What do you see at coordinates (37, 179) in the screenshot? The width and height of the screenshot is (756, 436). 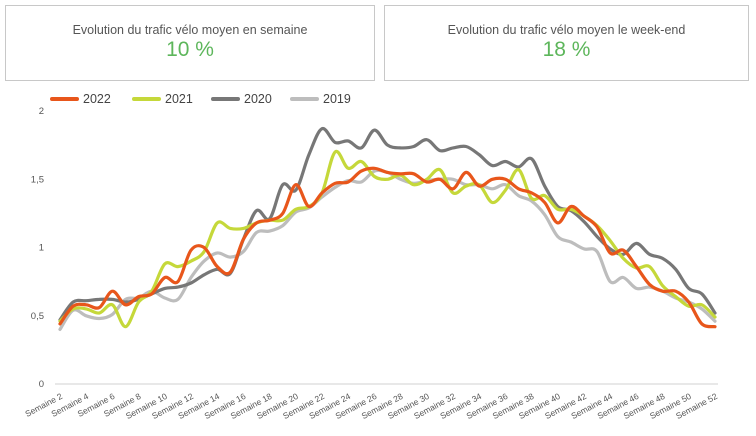 I see `y-tick-label: 1,5` at bounding box center [37, 179].